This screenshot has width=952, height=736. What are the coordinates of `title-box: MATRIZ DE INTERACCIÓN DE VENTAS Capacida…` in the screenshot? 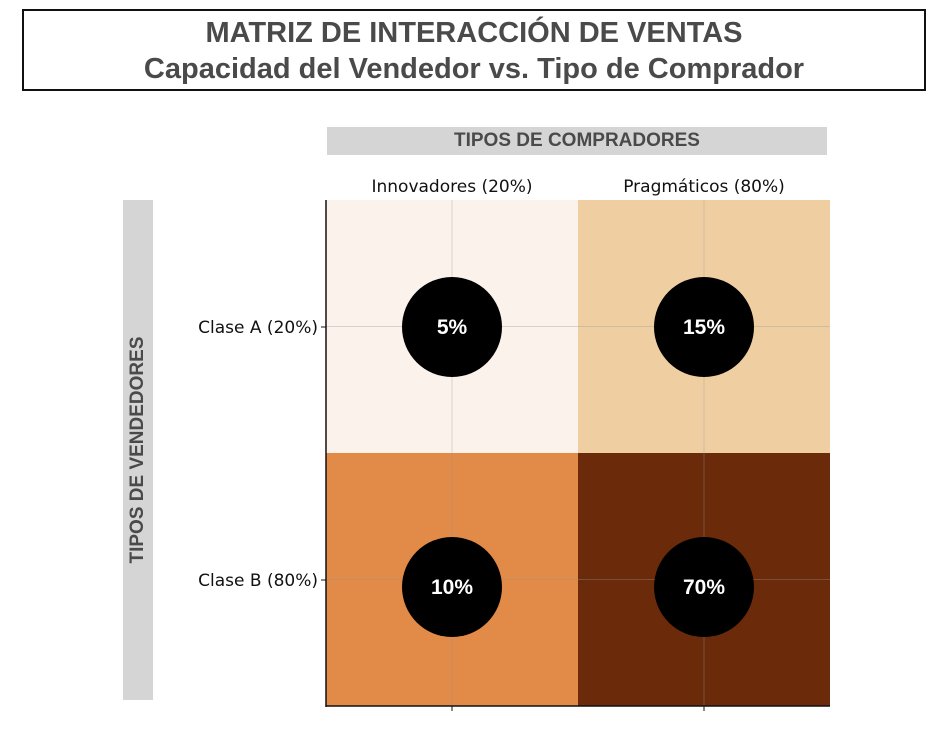 It's located at (474, 50).